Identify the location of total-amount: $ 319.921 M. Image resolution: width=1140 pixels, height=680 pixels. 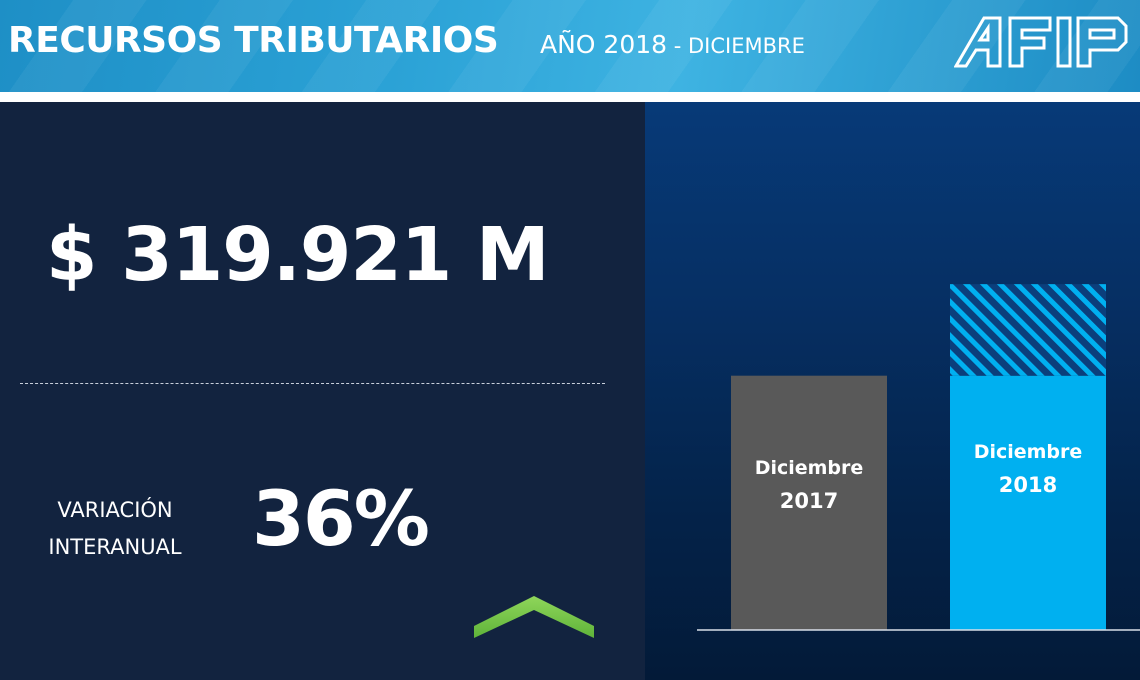
(298, 255).